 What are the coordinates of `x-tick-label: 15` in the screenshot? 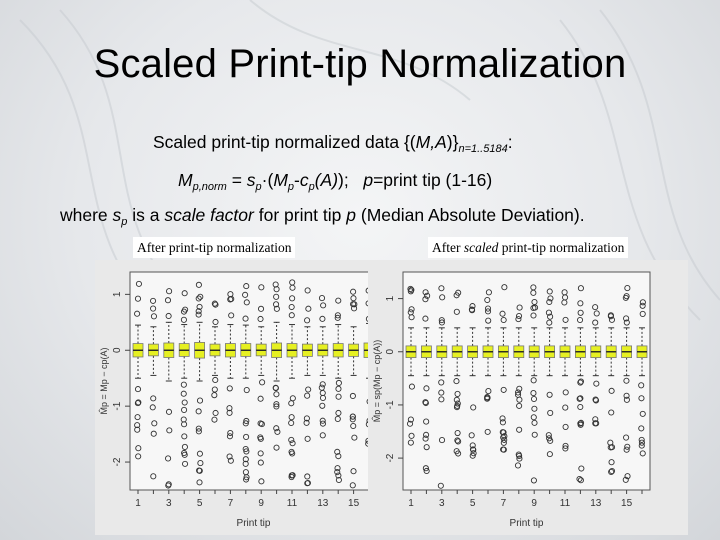 It's located at (354, 503).